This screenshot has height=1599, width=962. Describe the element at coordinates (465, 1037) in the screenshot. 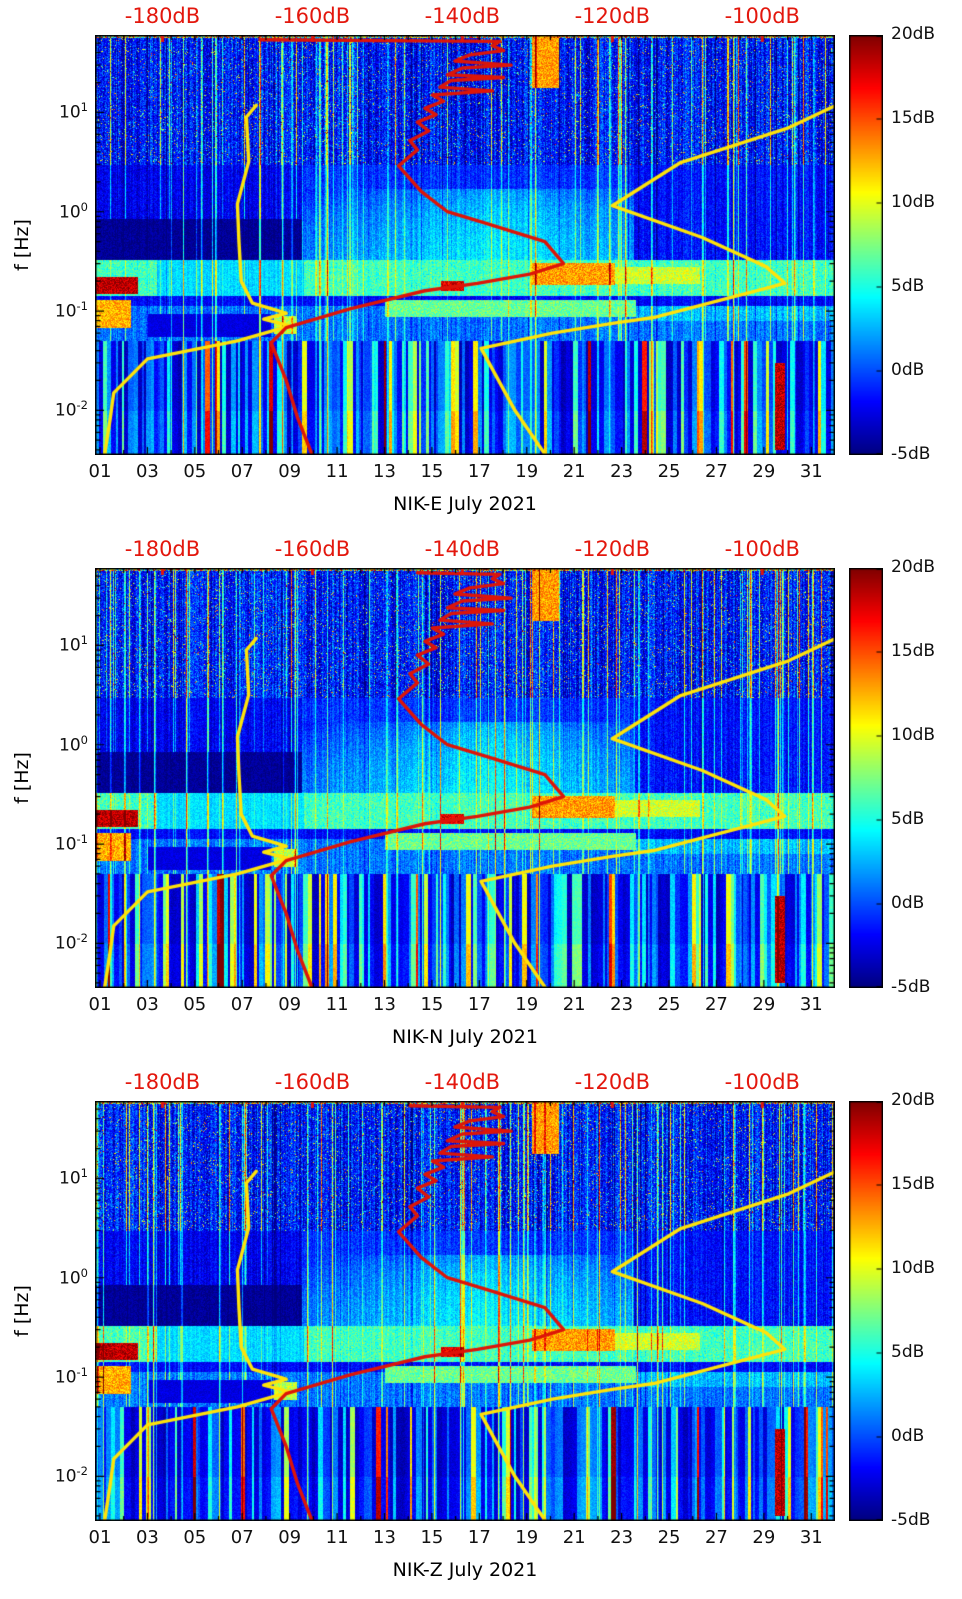

I see `x-axis-title: NIK-N July 2021` at that location.